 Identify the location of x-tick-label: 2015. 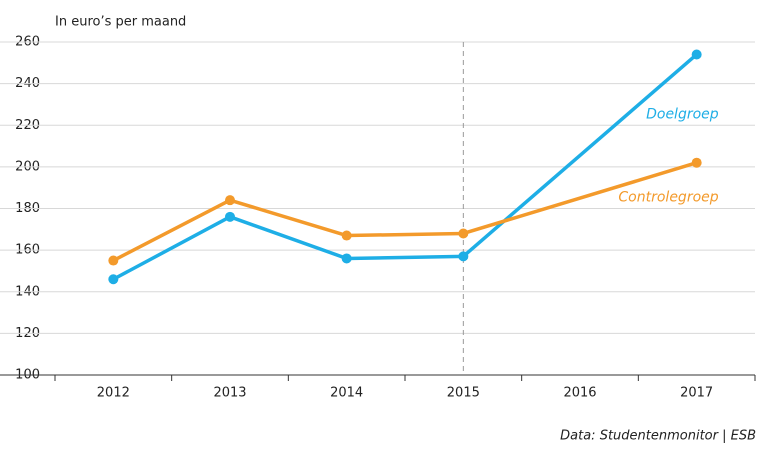
(463, 393).